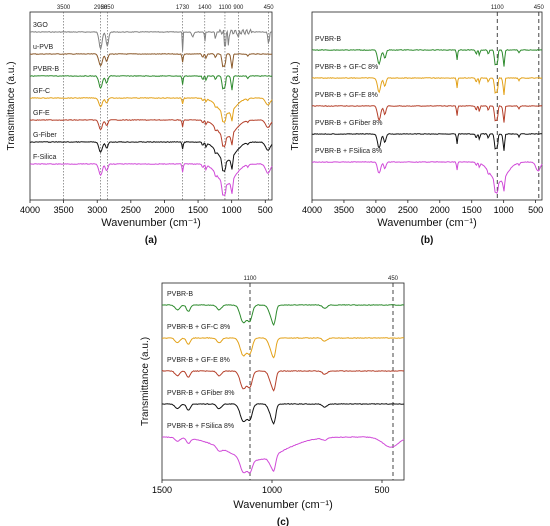 Image resolution: width=550 pixels, height=526 pixels. I want to click on series-label: GF-E, so click(41, 113).